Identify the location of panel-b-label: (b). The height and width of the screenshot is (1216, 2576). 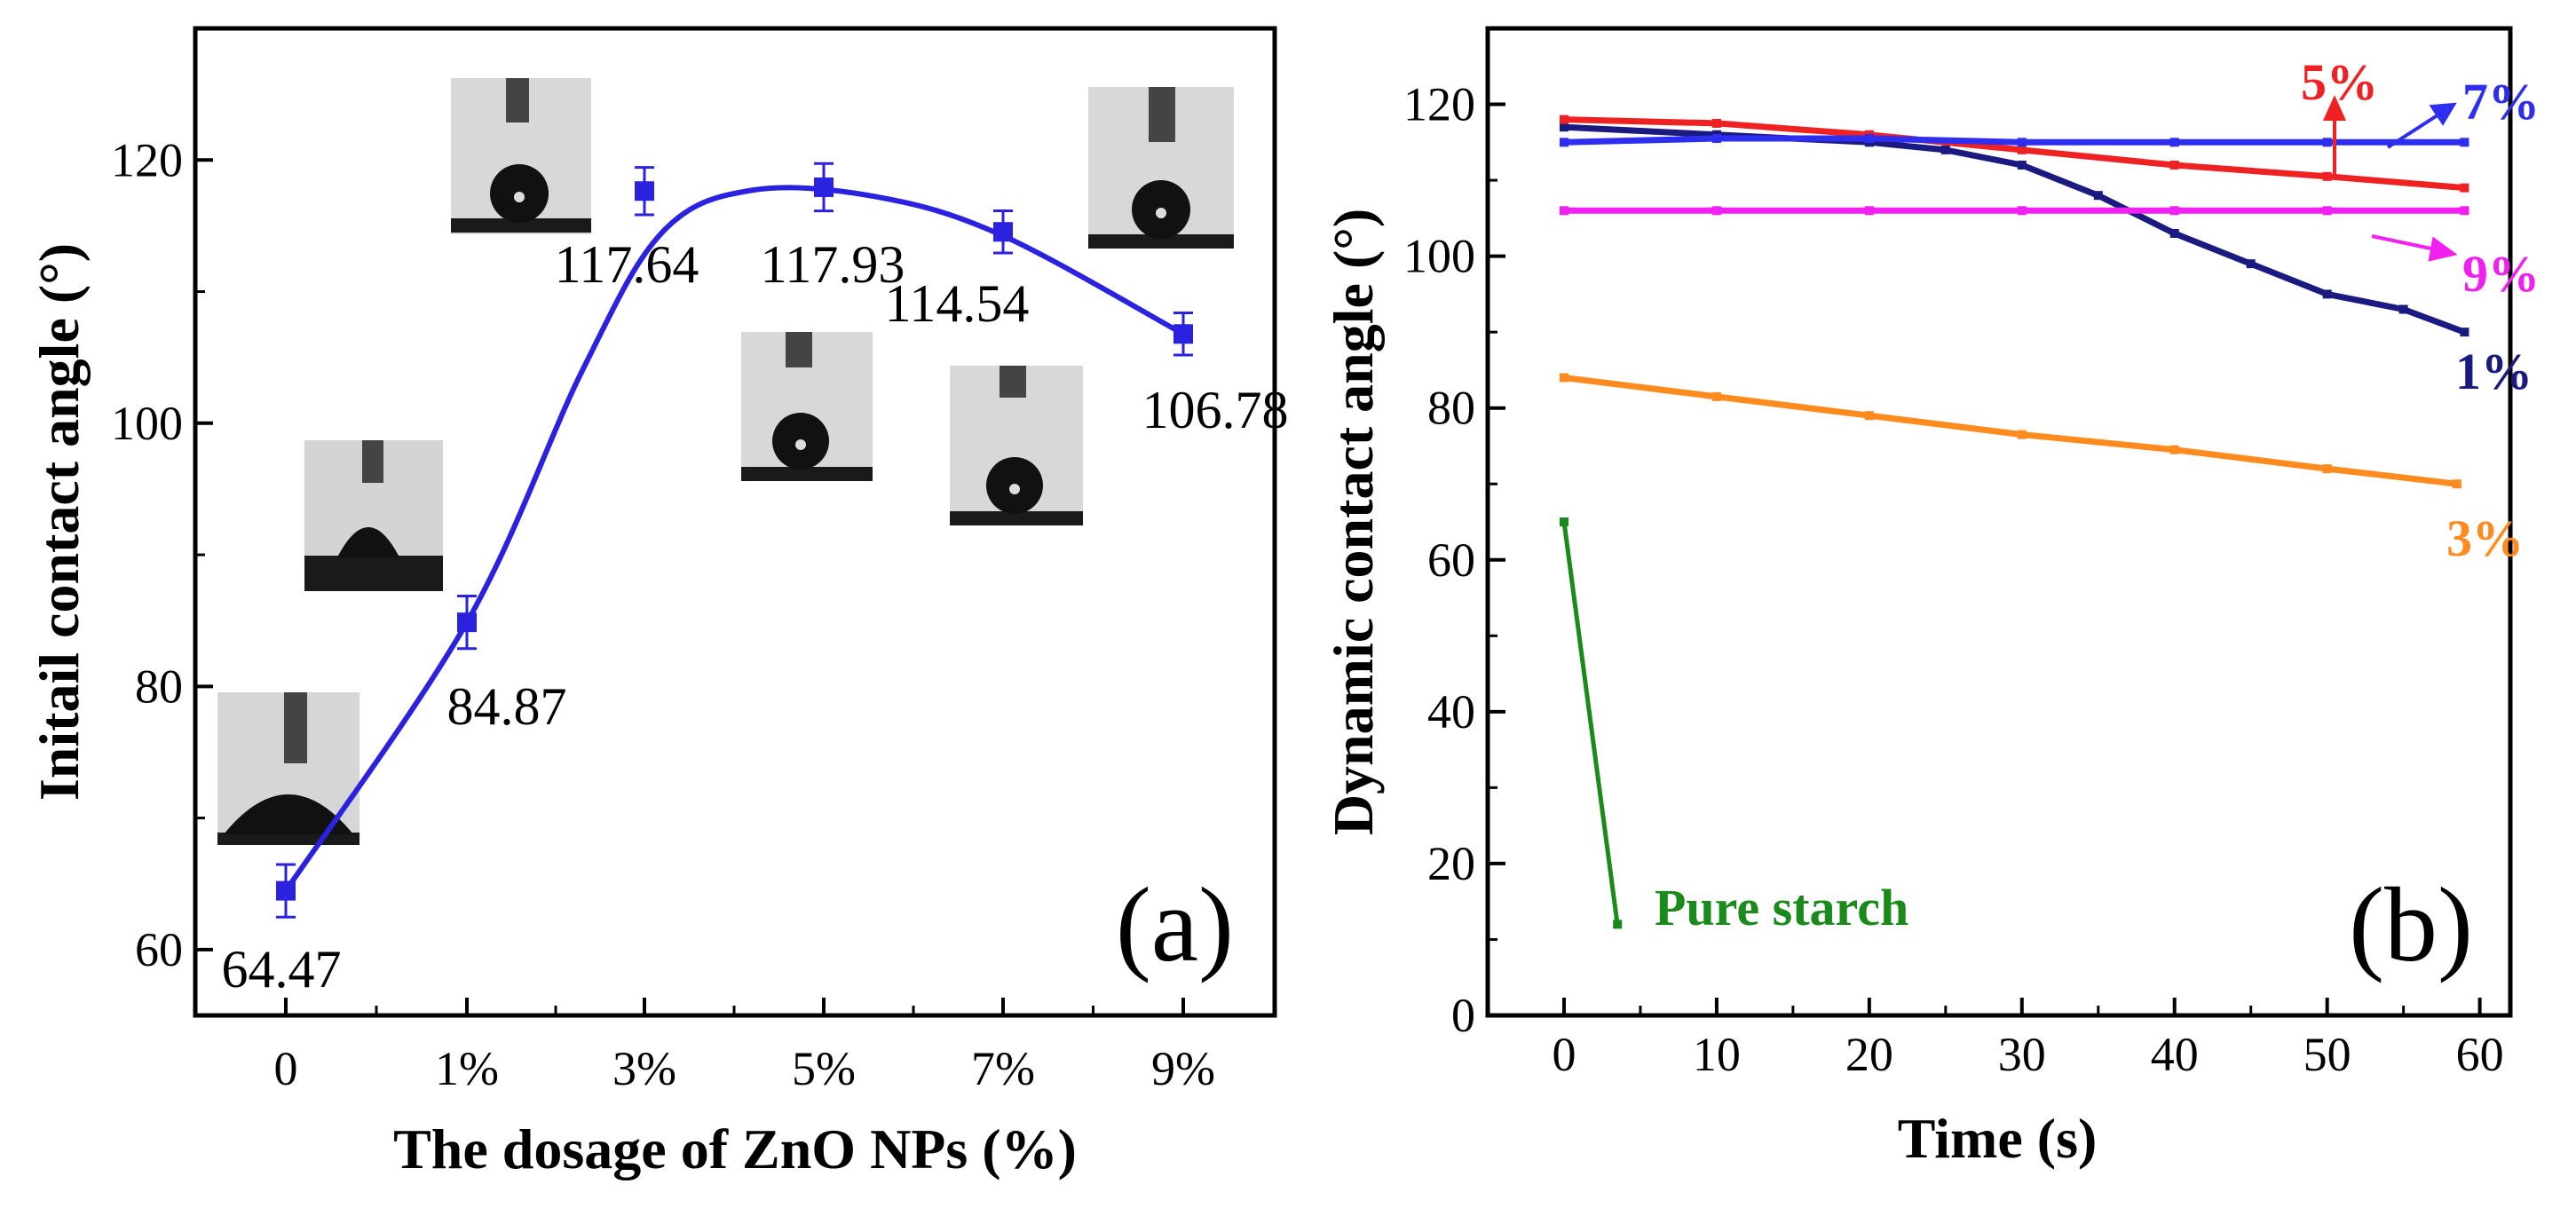
(2411, 924).